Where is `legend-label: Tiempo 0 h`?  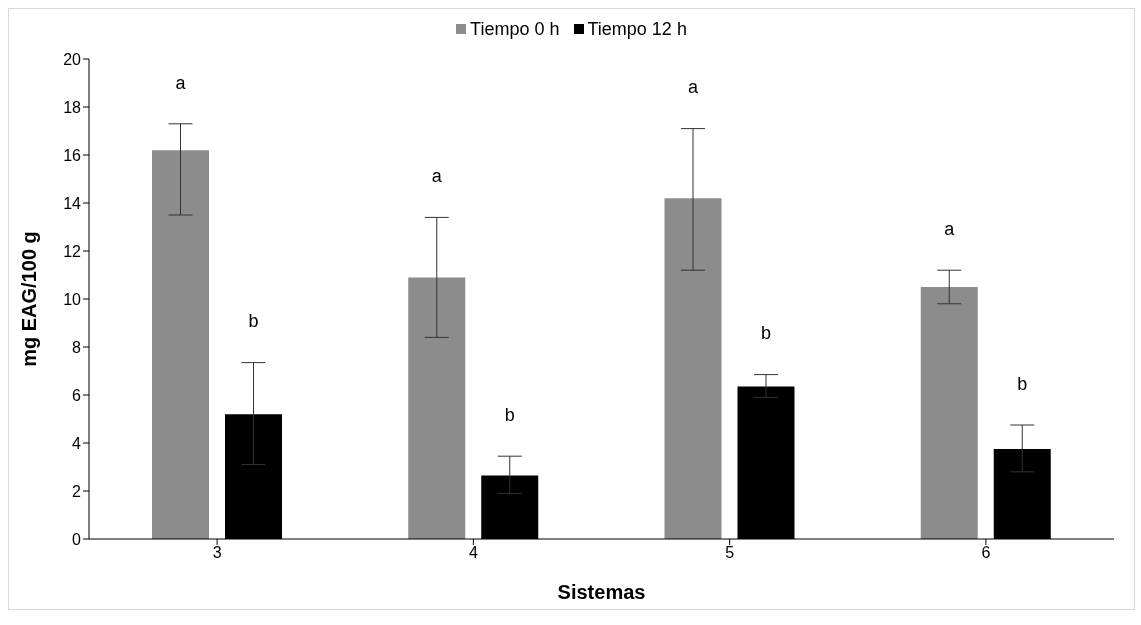
legend-label: Tiempo 0 h is located at coordinates (515, 29).